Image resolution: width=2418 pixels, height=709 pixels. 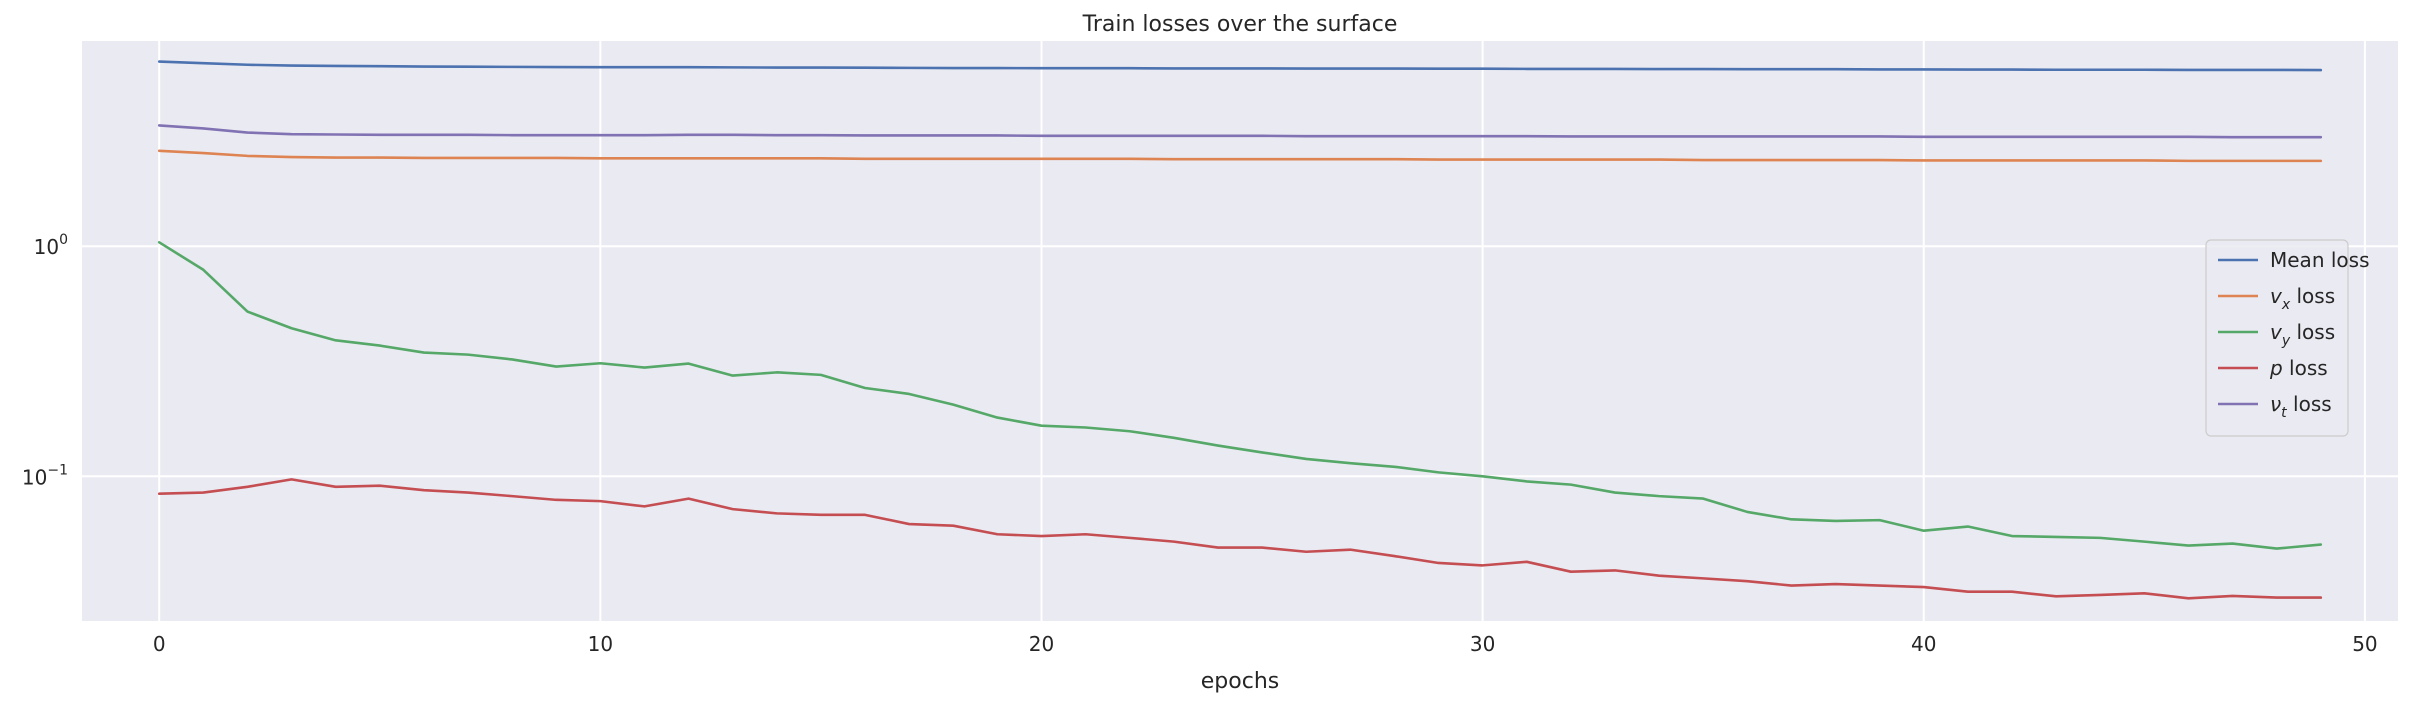 What do you see at coordinates (2298, 368) in the screenshot?
I see `legend-label: p loss` at bounding box center [2298, 368].